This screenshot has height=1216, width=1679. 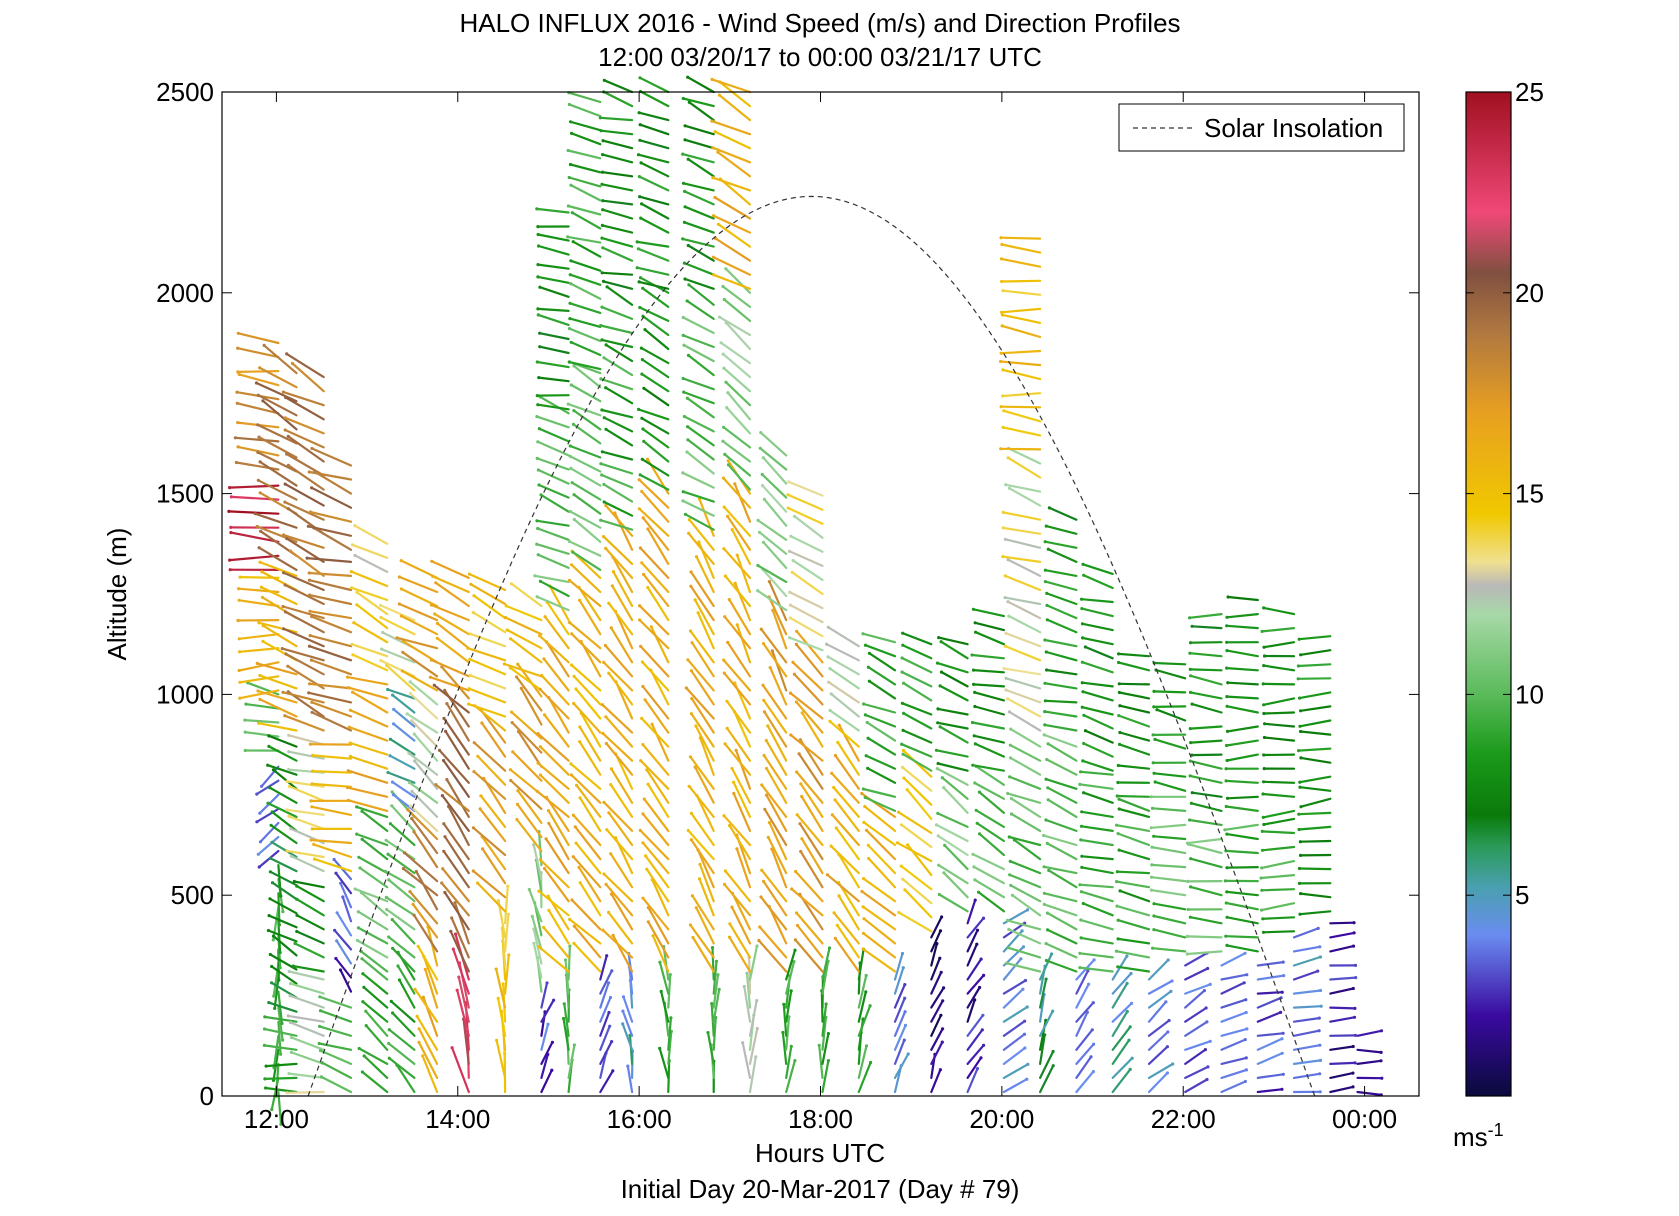 I want to click on legend-box, so click(x=1261, y=127).